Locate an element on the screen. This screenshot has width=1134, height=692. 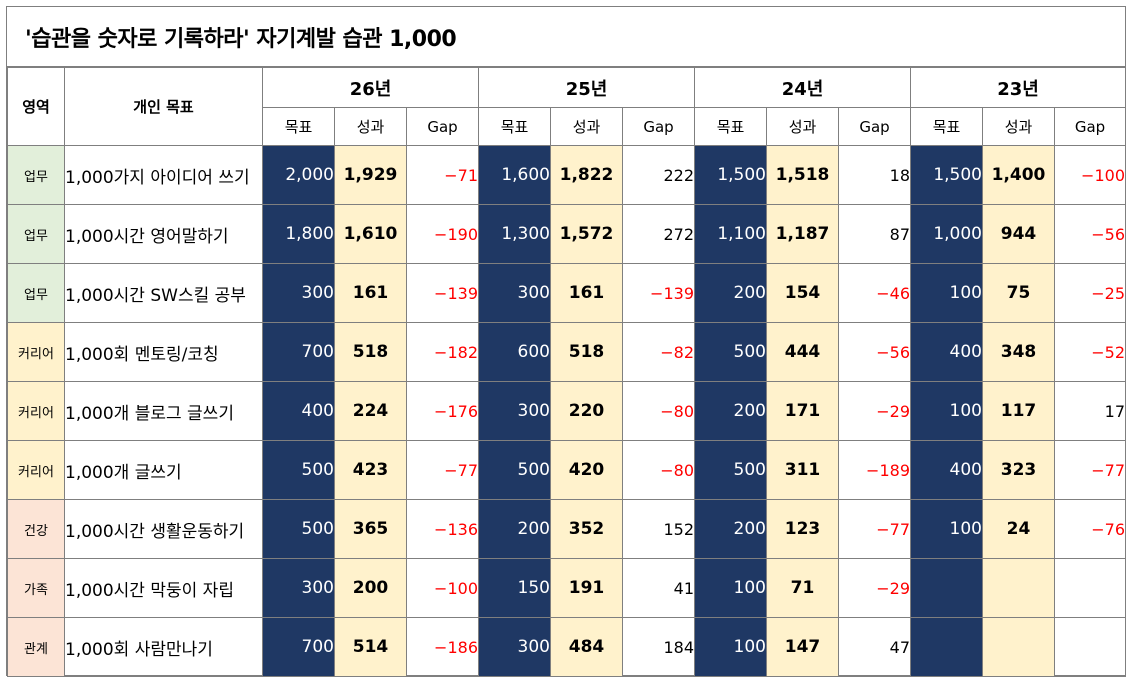
table-title: '습관을 숫자로 기록하라' 자기계발 습관 1,000 is located at coordinates (566, 37).